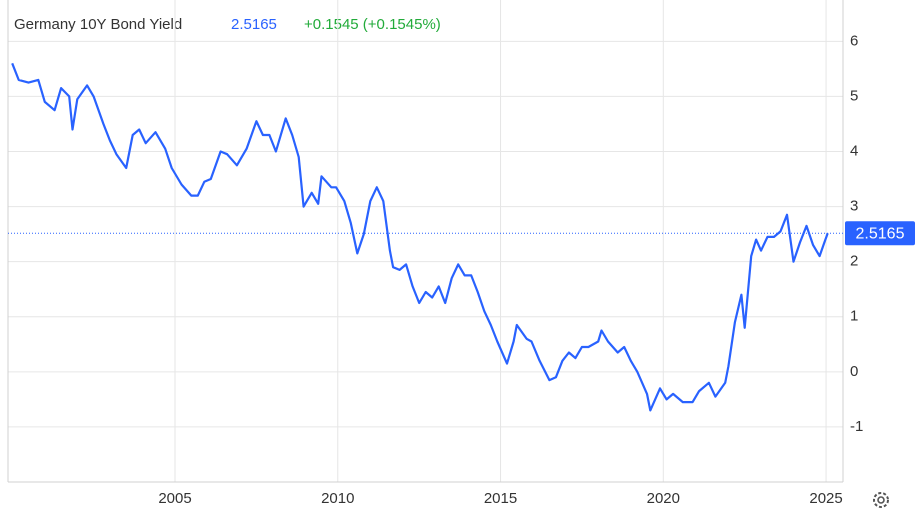  Describe the element at coordinates (854, 95) in the screenshot. I see `y-tick-label: 5` at that location.